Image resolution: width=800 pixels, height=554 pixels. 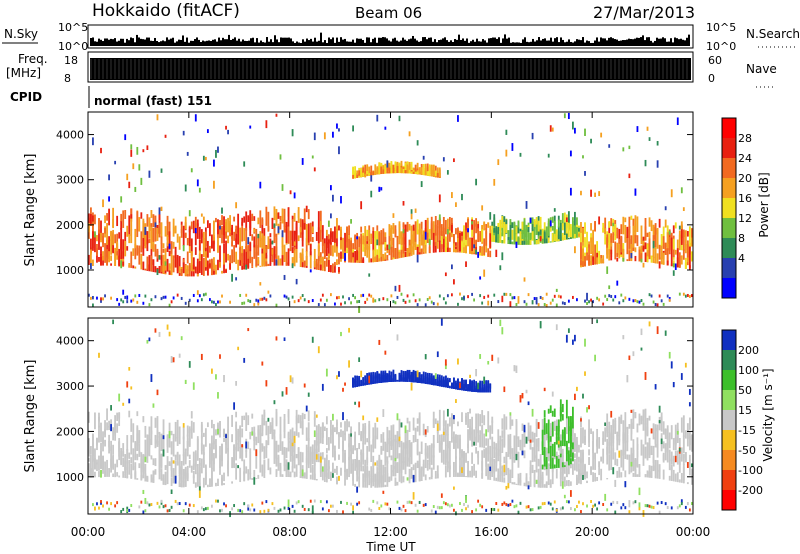 What do you see at coordinates (729, 148) in the screenshot?
I see `colorbar-swatch` at bounding box center [729, 148].